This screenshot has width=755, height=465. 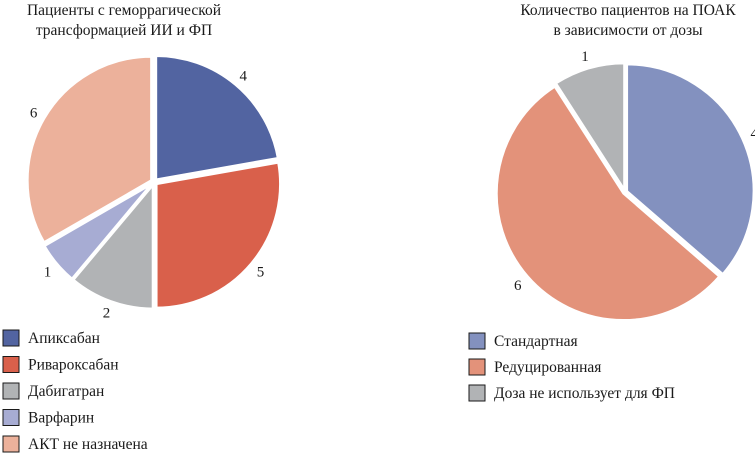 I want to click on chart1-legend-label-2: Ривароксабан, so click(x=73, y=365).